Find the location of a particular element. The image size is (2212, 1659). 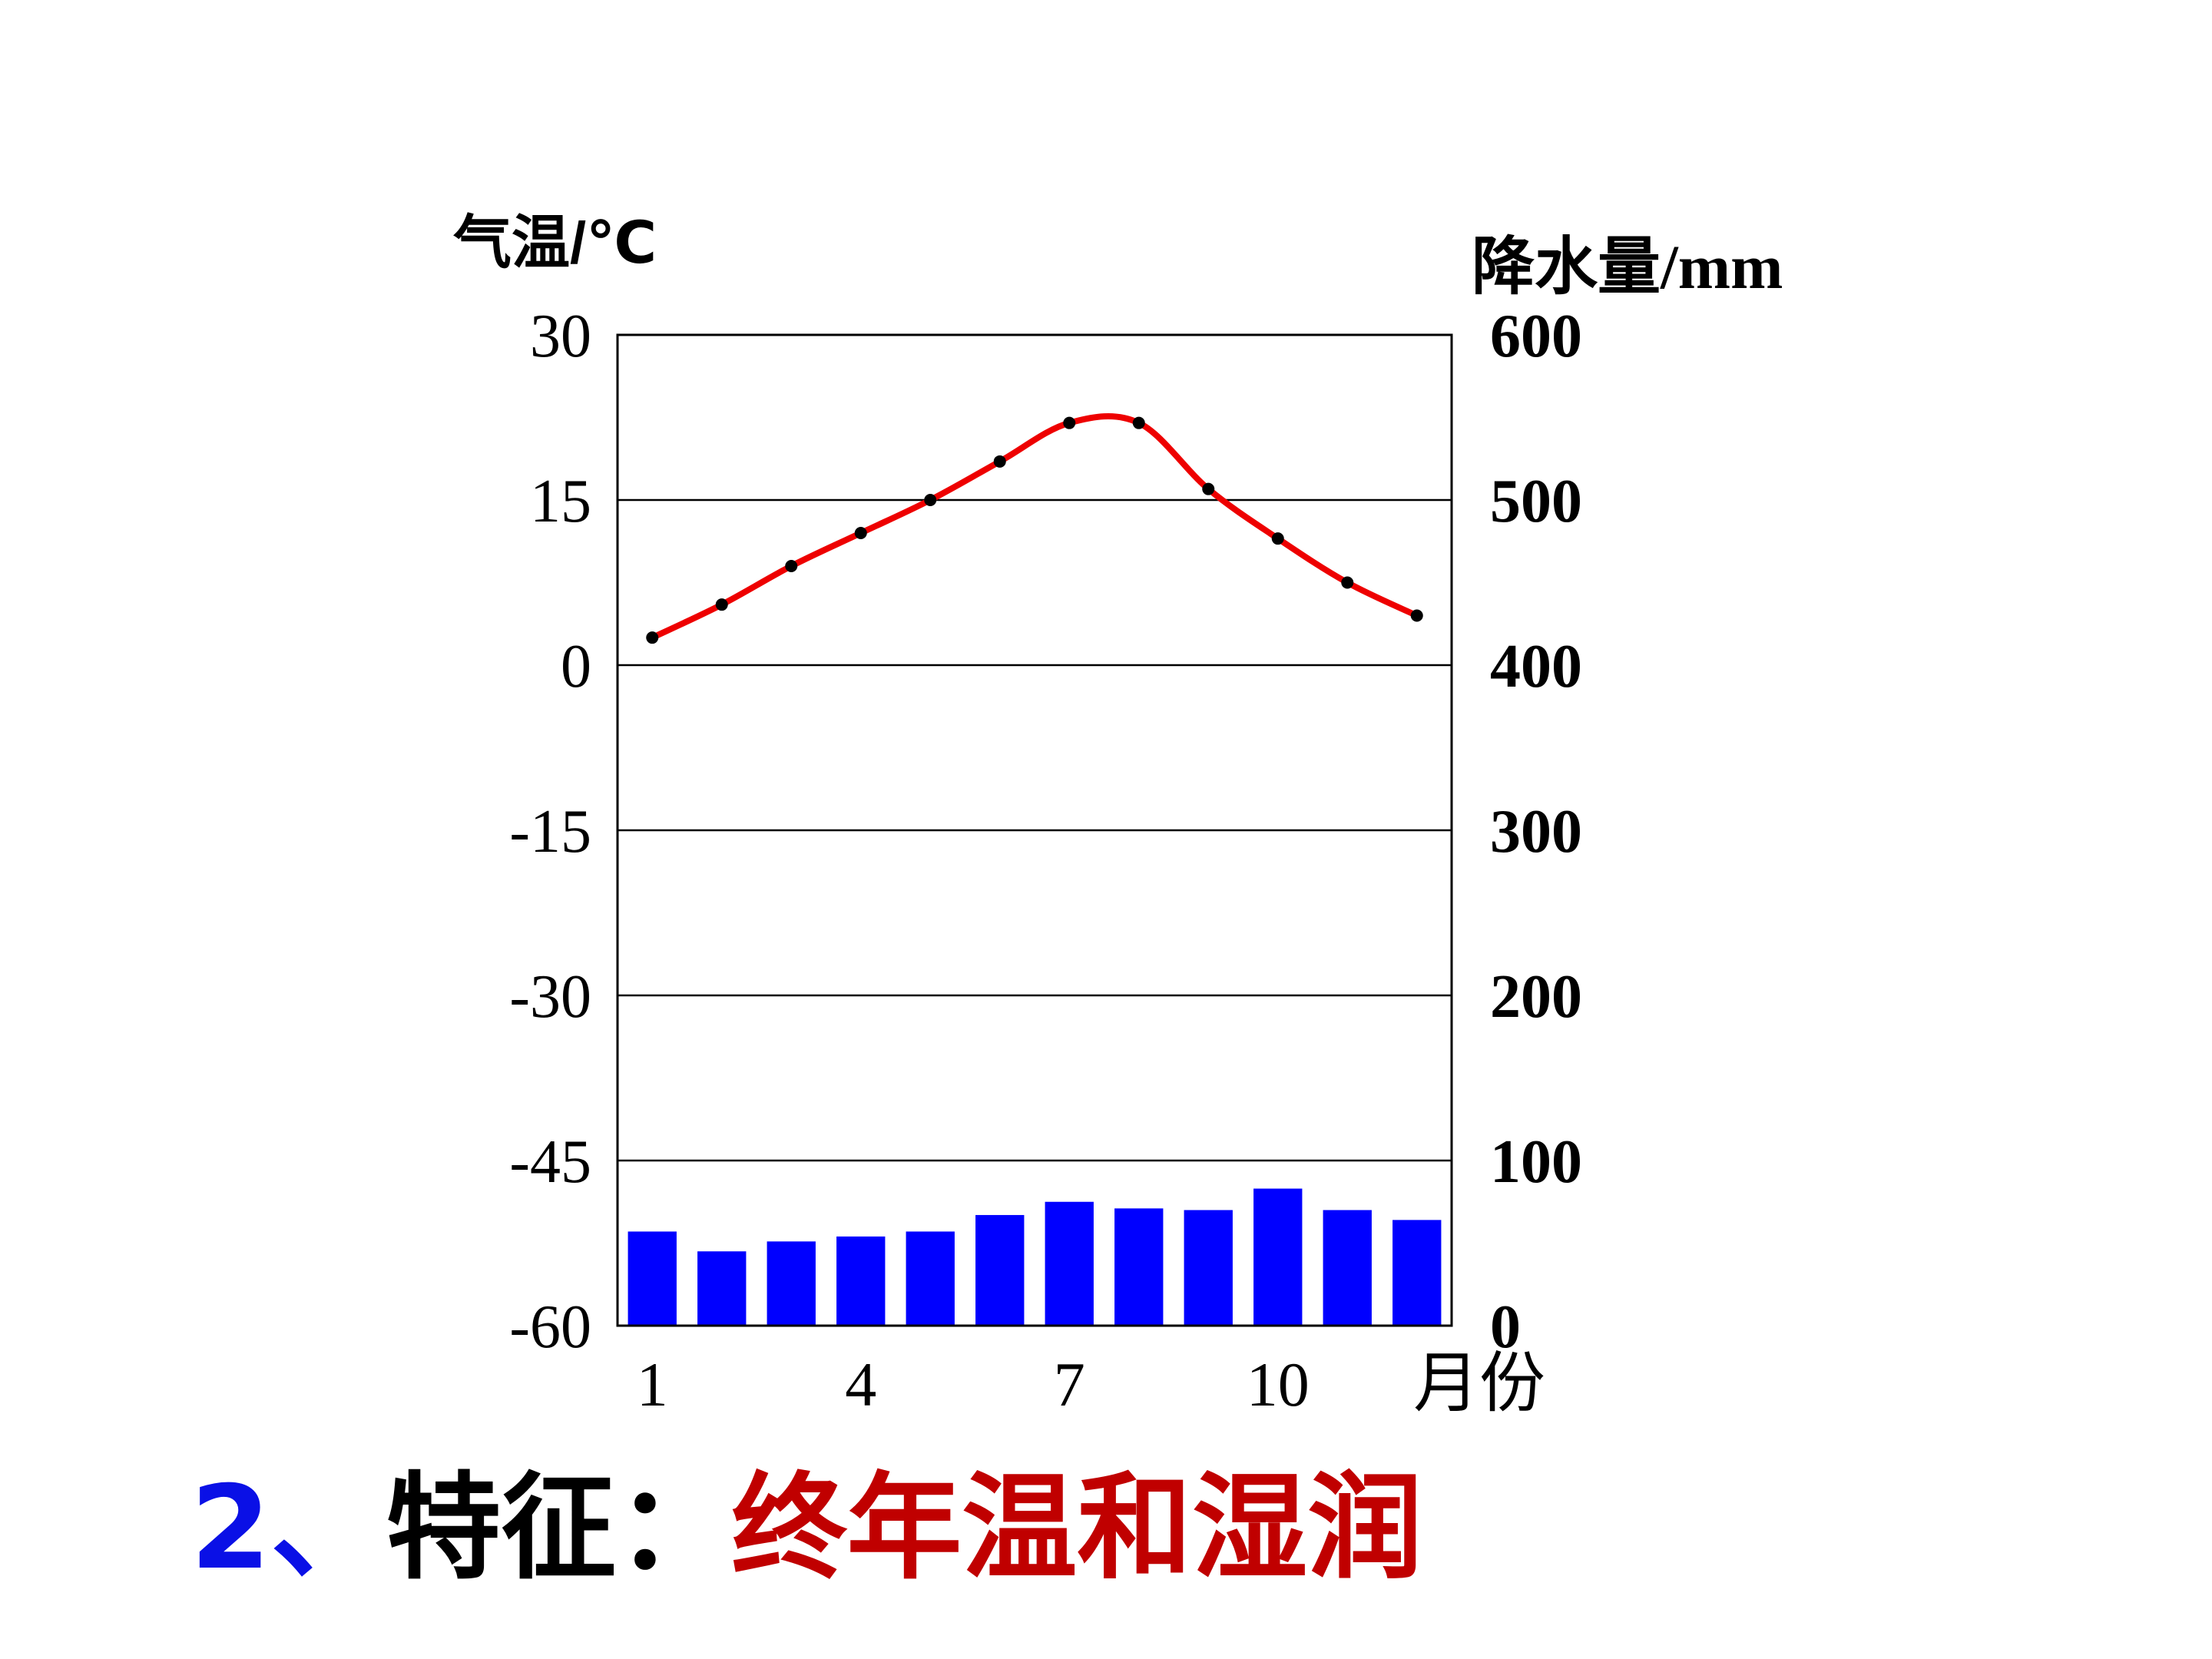

right-tick-label: 400 is located at coordinates (1536, 667).